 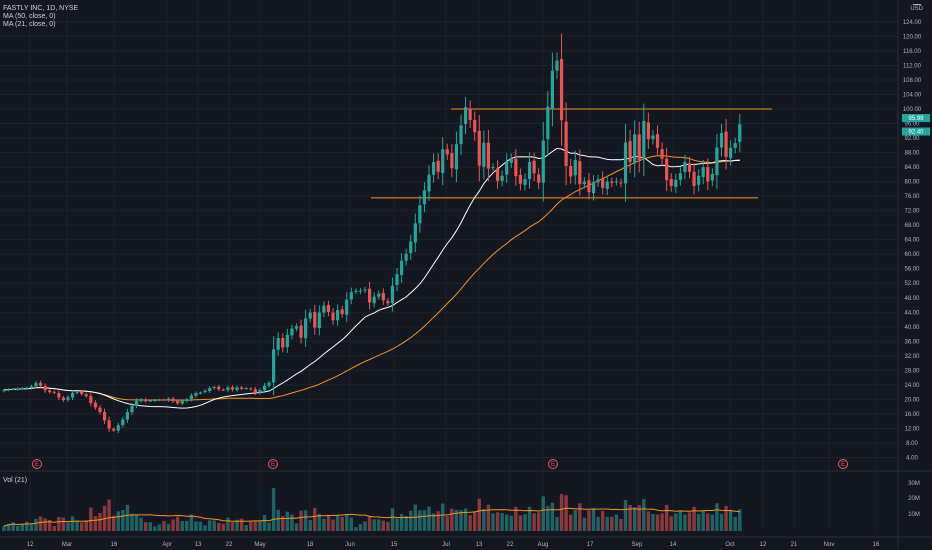 I want to click on price-tick-label: 8.00, so click(x=912, y=444).